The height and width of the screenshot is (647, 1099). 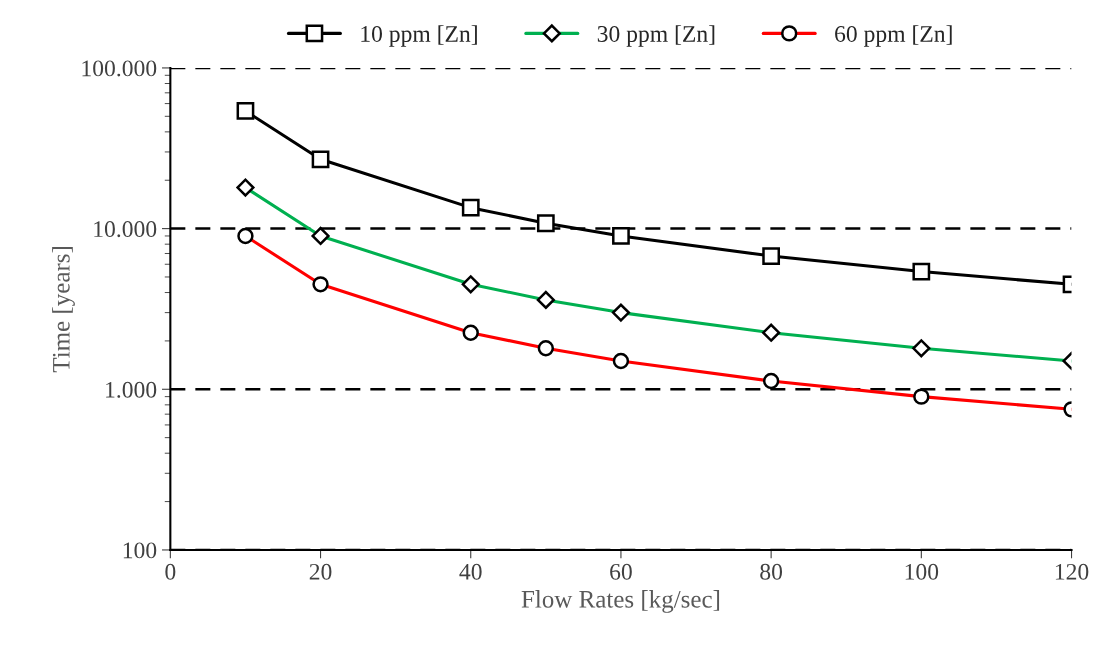 I want to click on x-tick-label: 100, so click(x=922, y=571).